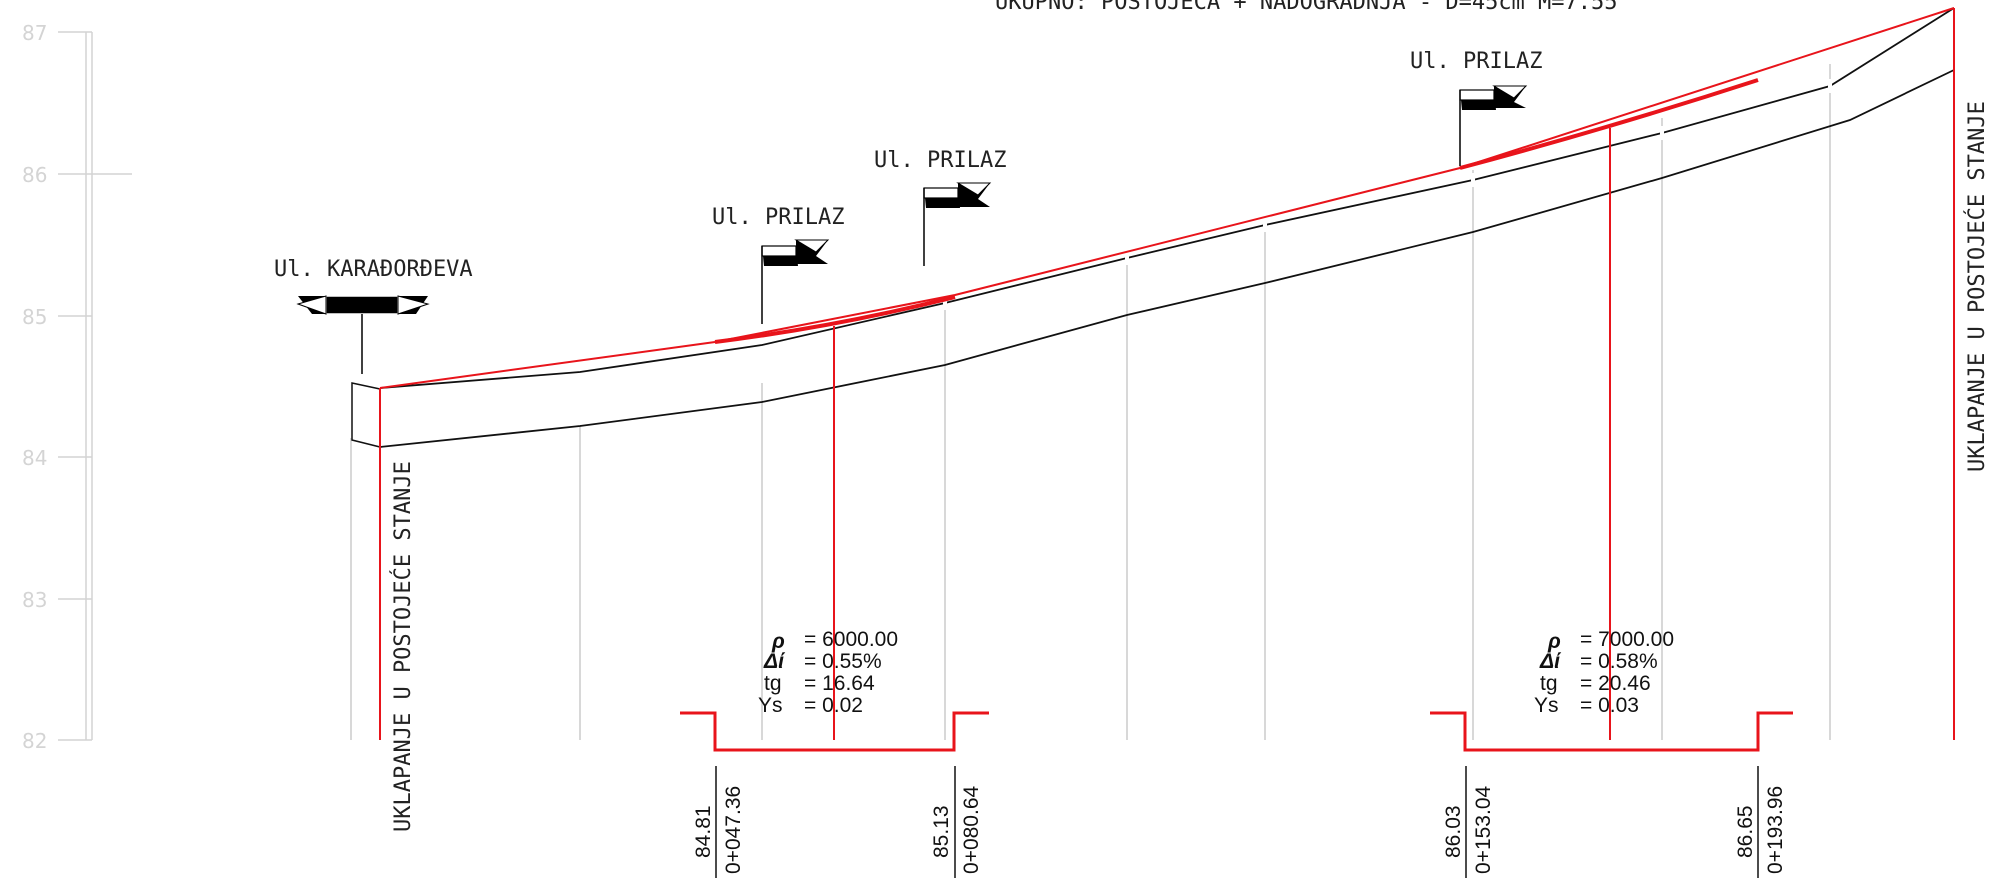 The image size is (1992, 884). Describe the element at coordinates (1615, 683) in the screenshot. I see `curve-tangent-value: = 20.46` at that location.